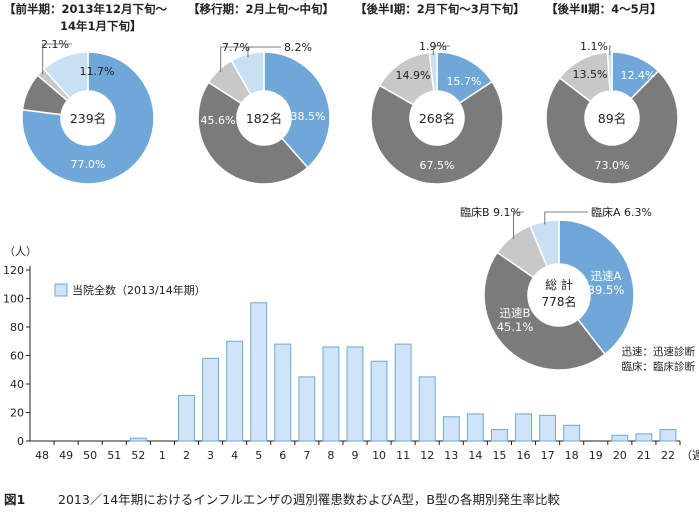 Image resolution: width=699 pixels, height=532 pixels. Describe the element at coordinates (61, 290) in the screenshot. I see `legend-swatch` at that location.